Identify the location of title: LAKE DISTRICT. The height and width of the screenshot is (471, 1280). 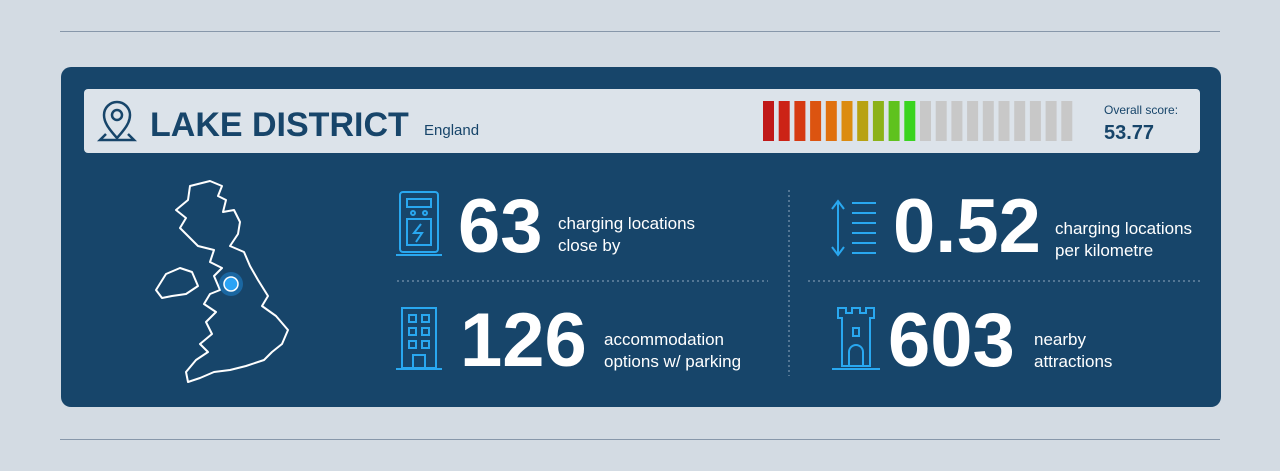
(279, 125).